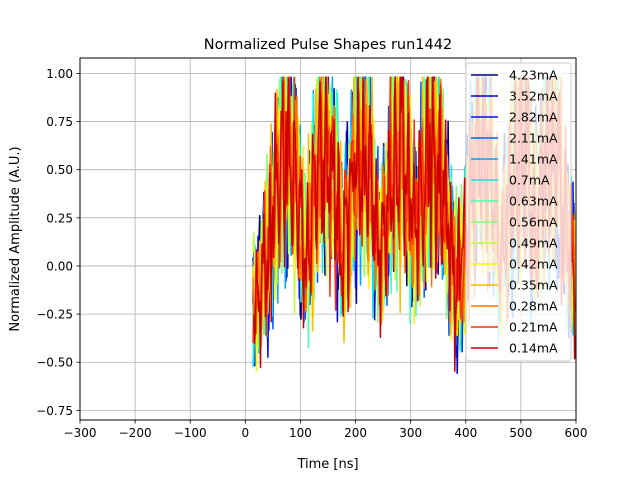 The height and width of the screenshot is (480, 640). Describe the element at coordinates (80, 433) in the screenshot. I see `x-tick-label: −300` at that location.